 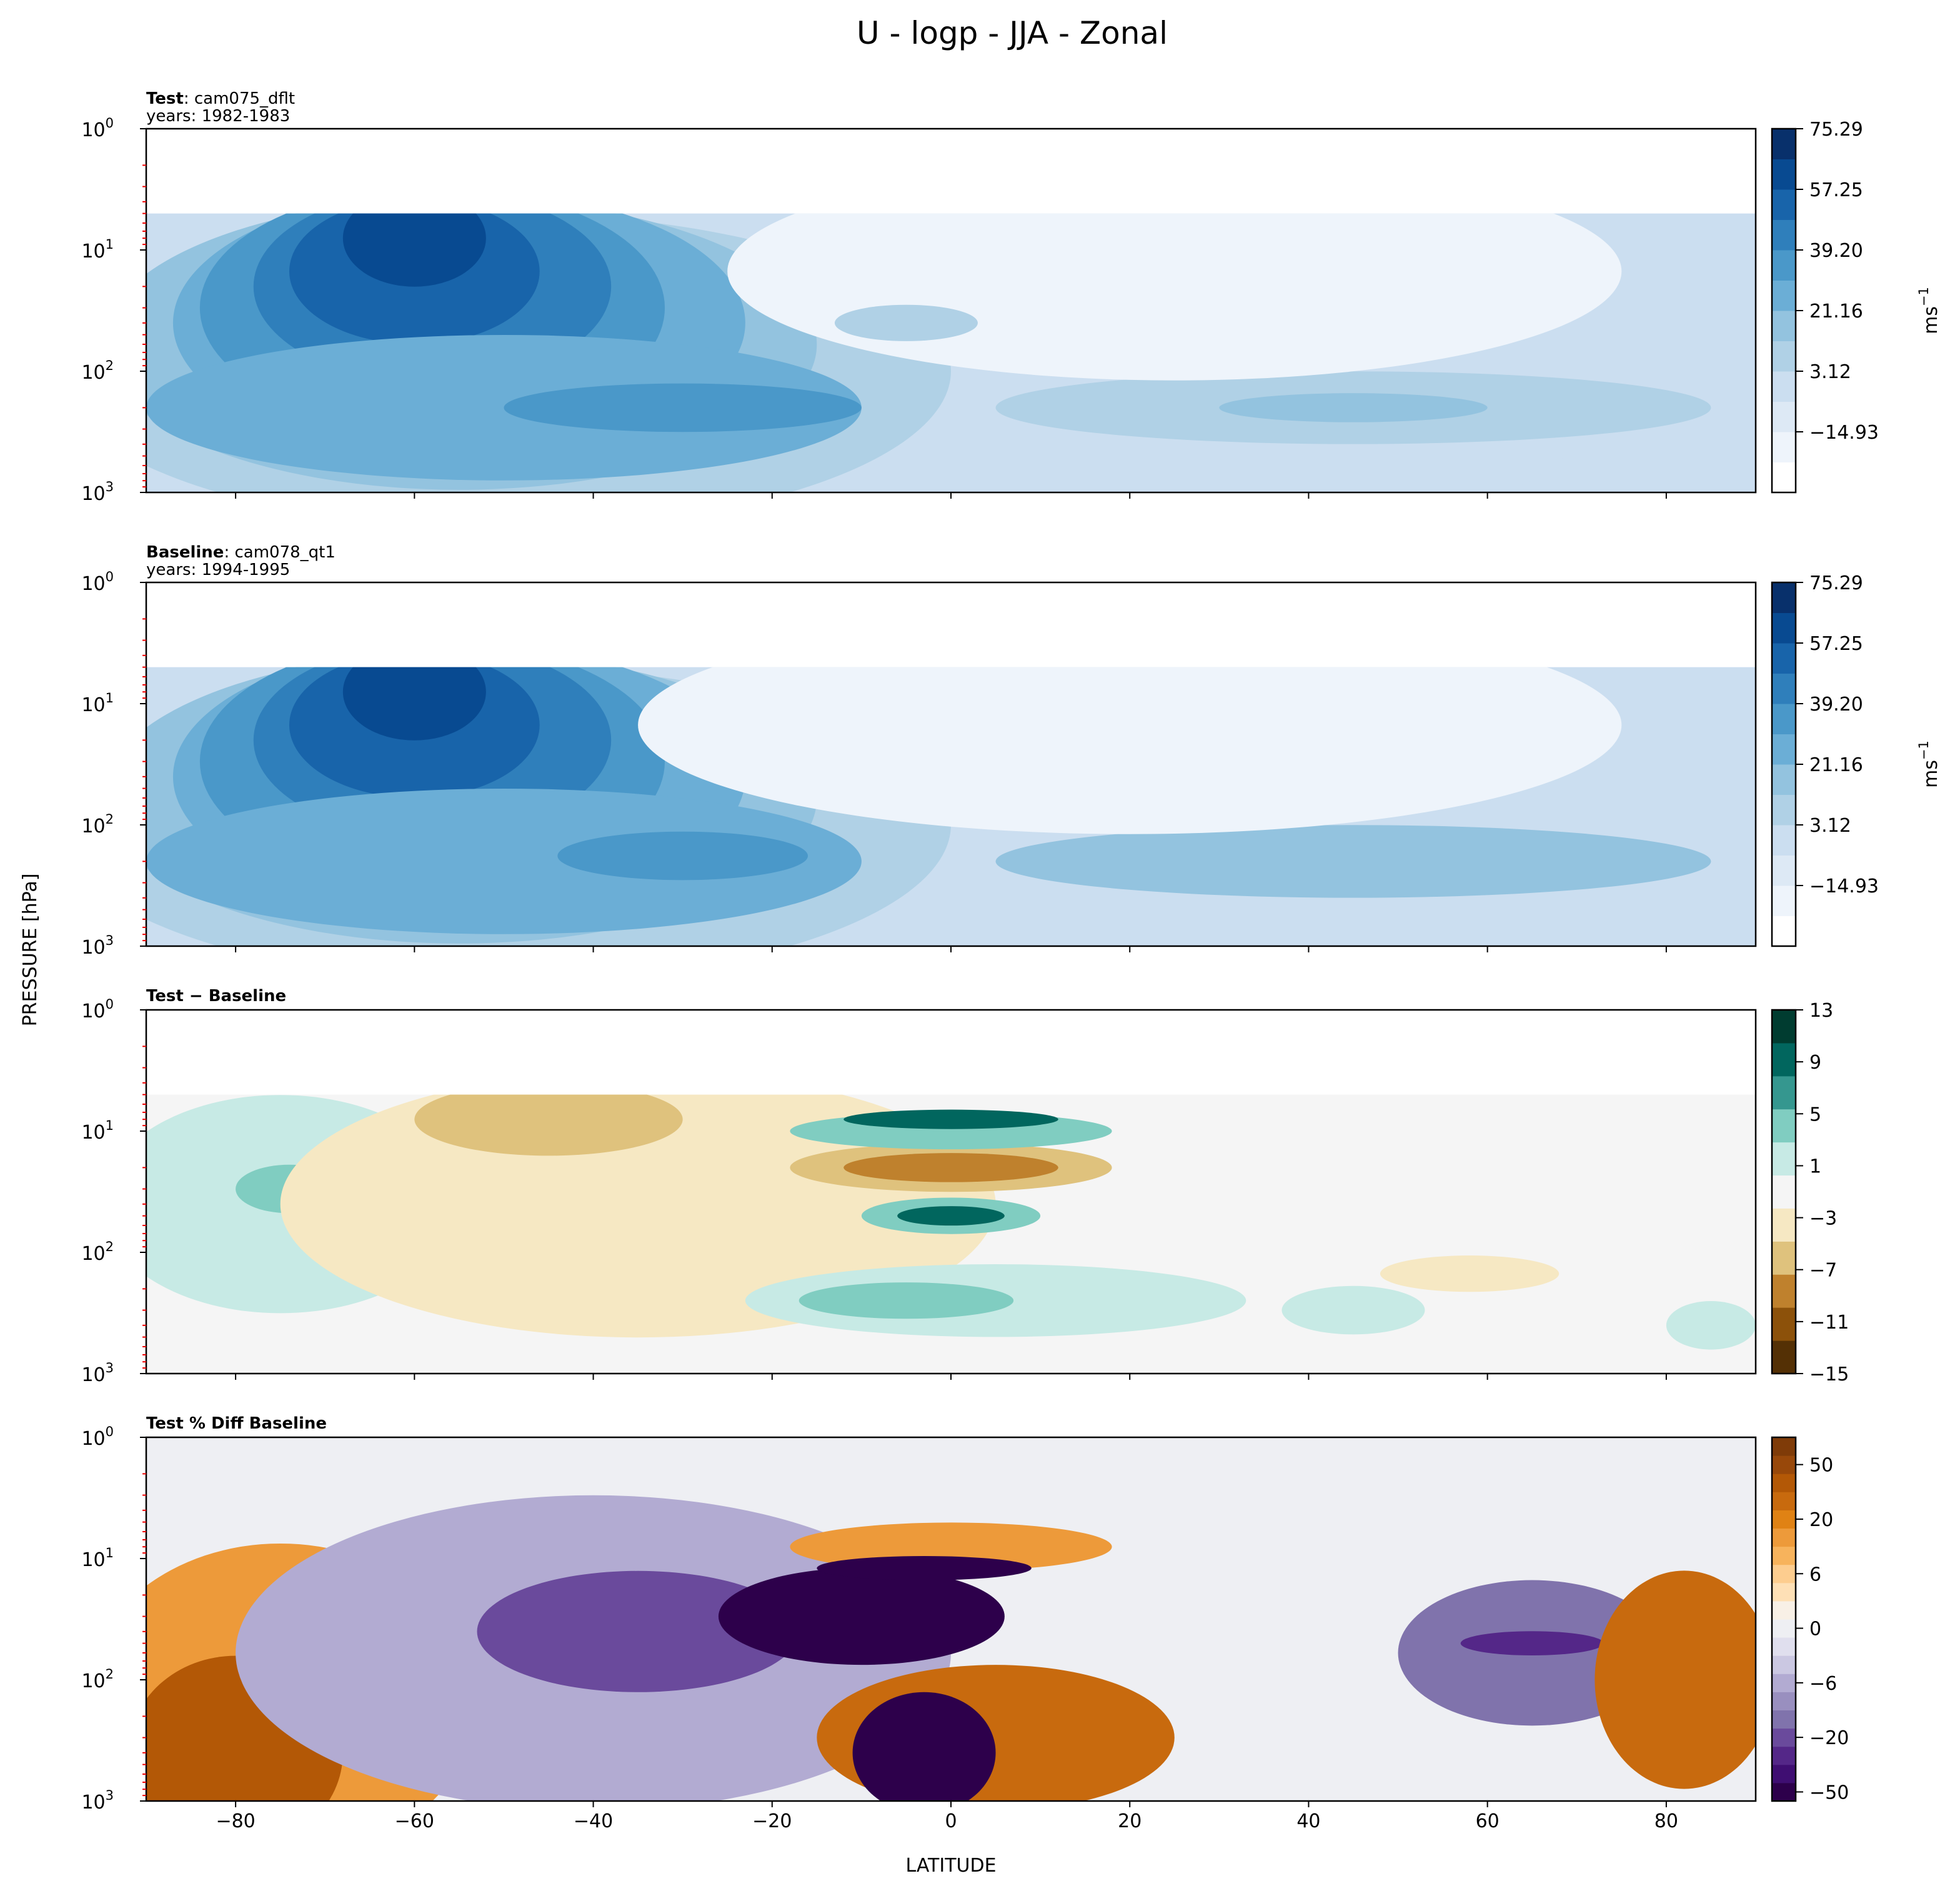 What do you see at coordinates (1829, 1738) in the screenshot?
I see `colorbar-tick-label: −20` at bounding box center [1829, 1738].